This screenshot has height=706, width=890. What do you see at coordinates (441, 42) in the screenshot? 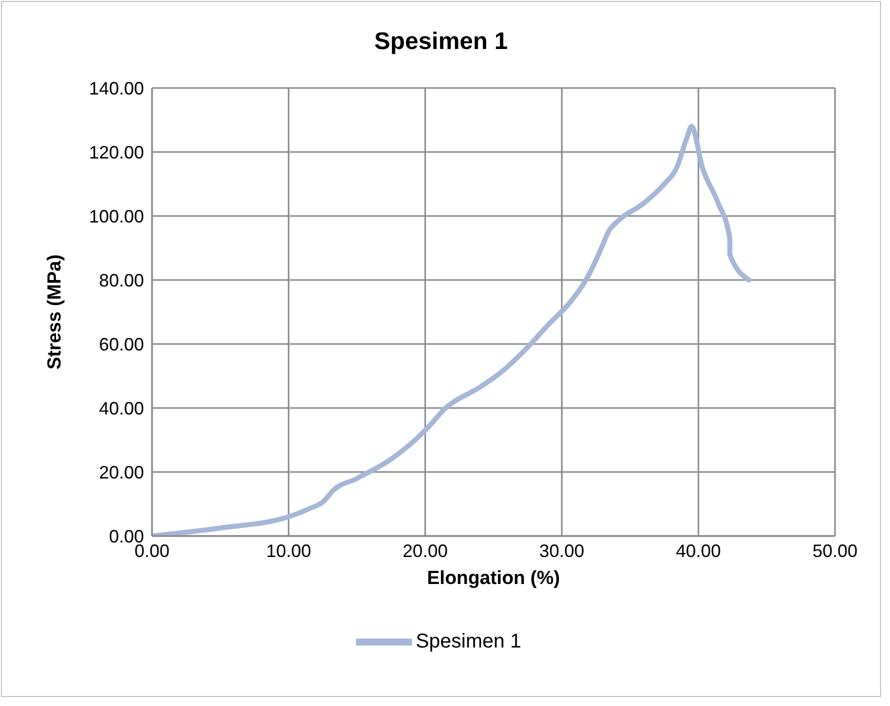
I see `chart-title: Spesimen 1` at bounding box center [441, 42].